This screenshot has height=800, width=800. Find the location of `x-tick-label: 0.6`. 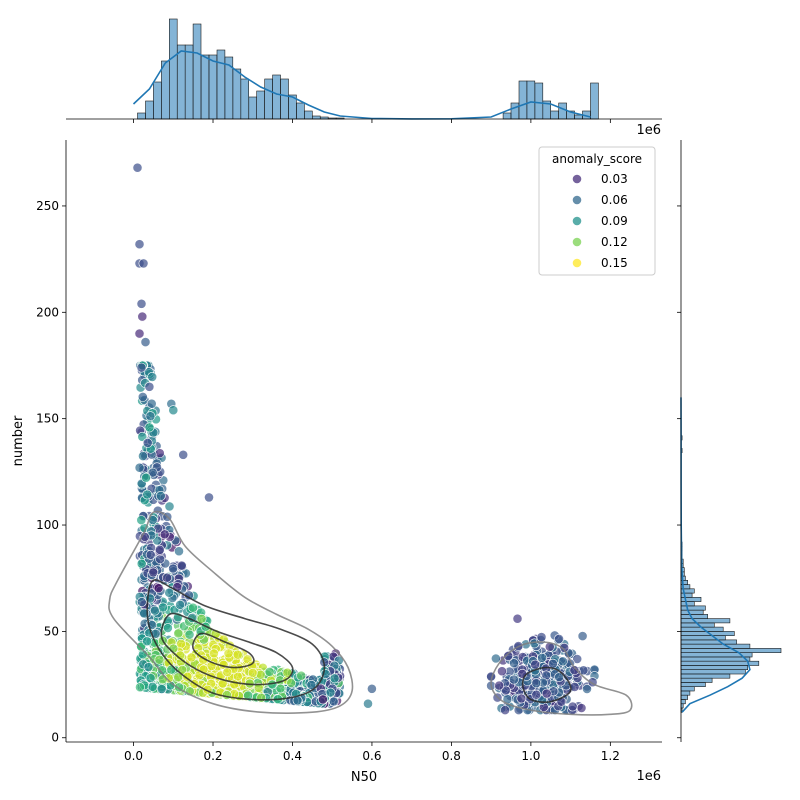

x-tick-label: 0.6 is located at coordinates (371, 756).